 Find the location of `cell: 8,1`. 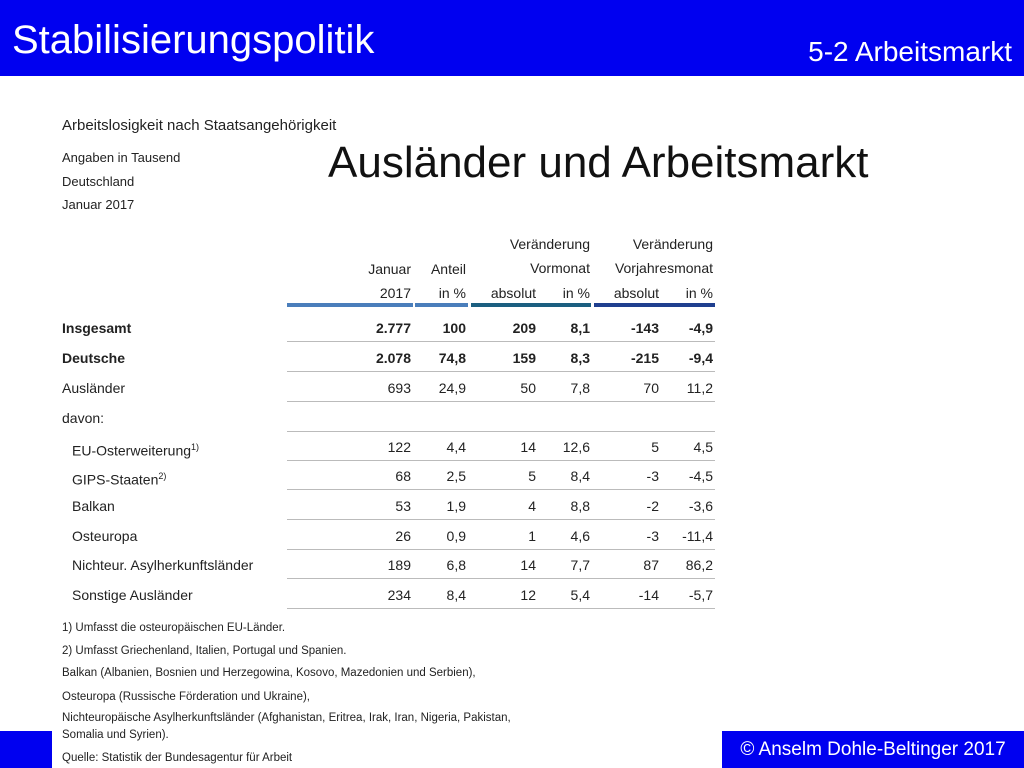

cell: 8,1 is located at coordinates (580, 328).